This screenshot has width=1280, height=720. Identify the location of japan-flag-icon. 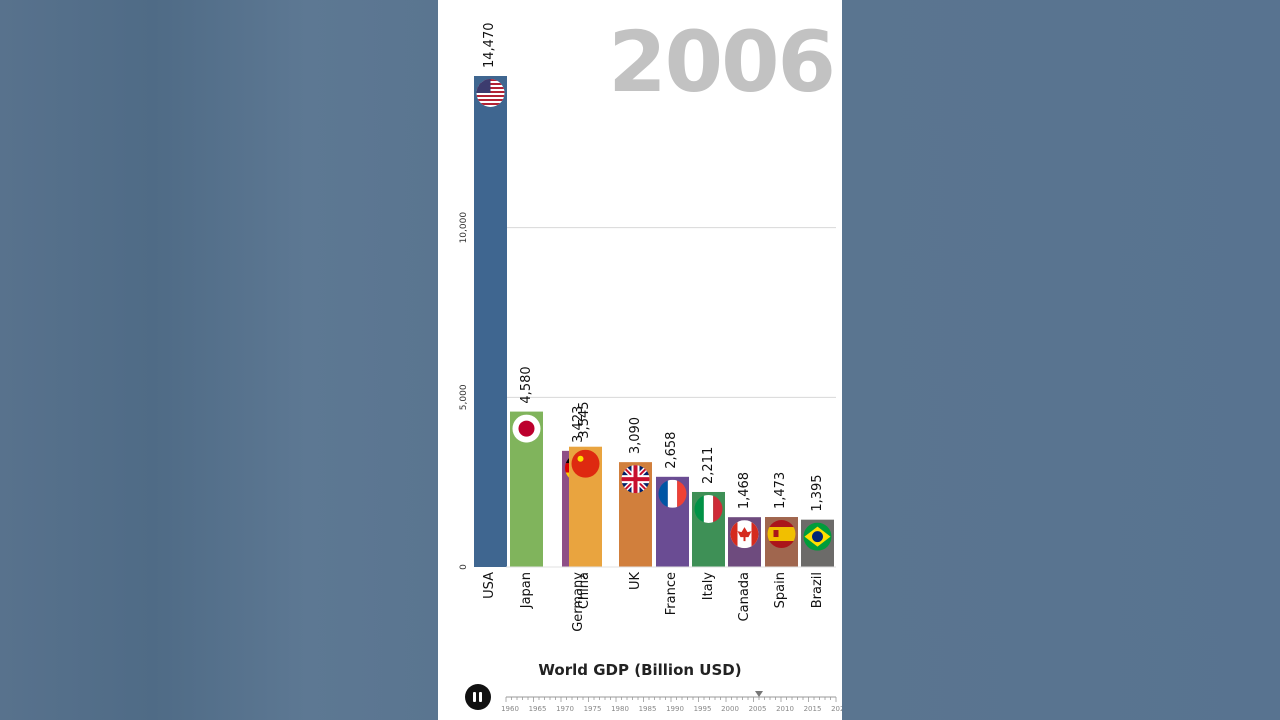
(526, 428).